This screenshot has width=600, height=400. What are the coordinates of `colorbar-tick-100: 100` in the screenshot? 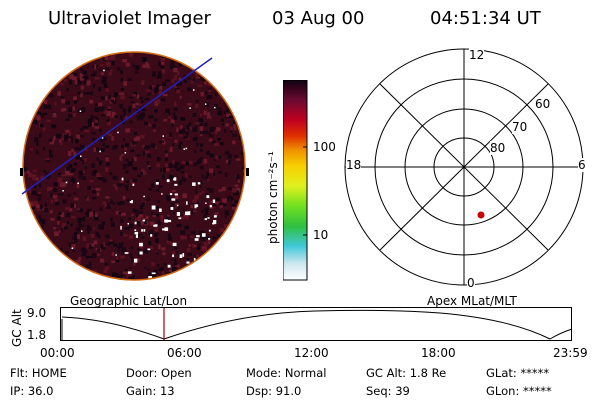 It's located at (324, 147).